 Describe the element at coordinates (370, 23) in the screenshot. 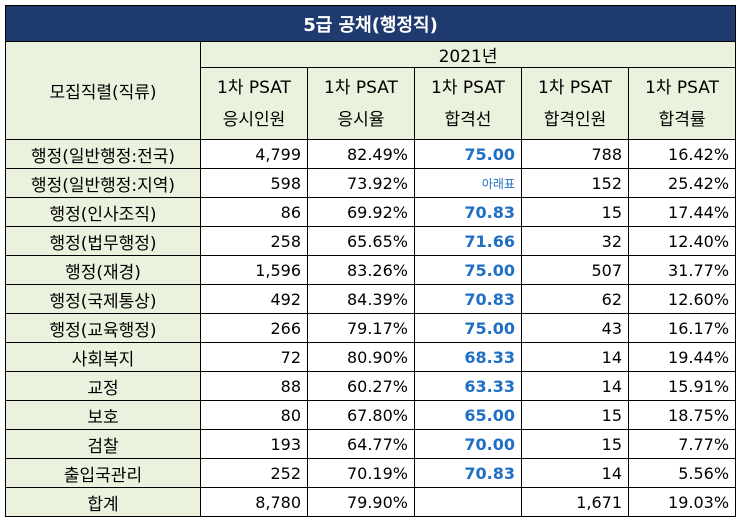

I see `table-title: 5급 공채(행정직)` at that location.